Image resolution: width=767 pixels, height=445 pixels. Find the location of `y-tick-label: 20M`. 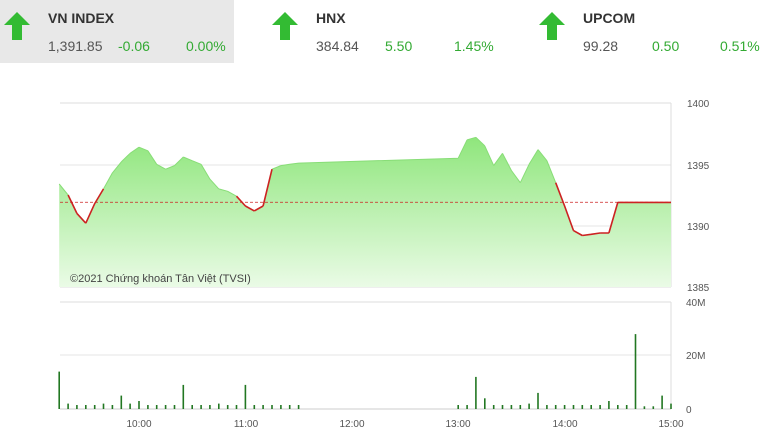

y-tick-label: 20M is located at coordinates (695, 356).